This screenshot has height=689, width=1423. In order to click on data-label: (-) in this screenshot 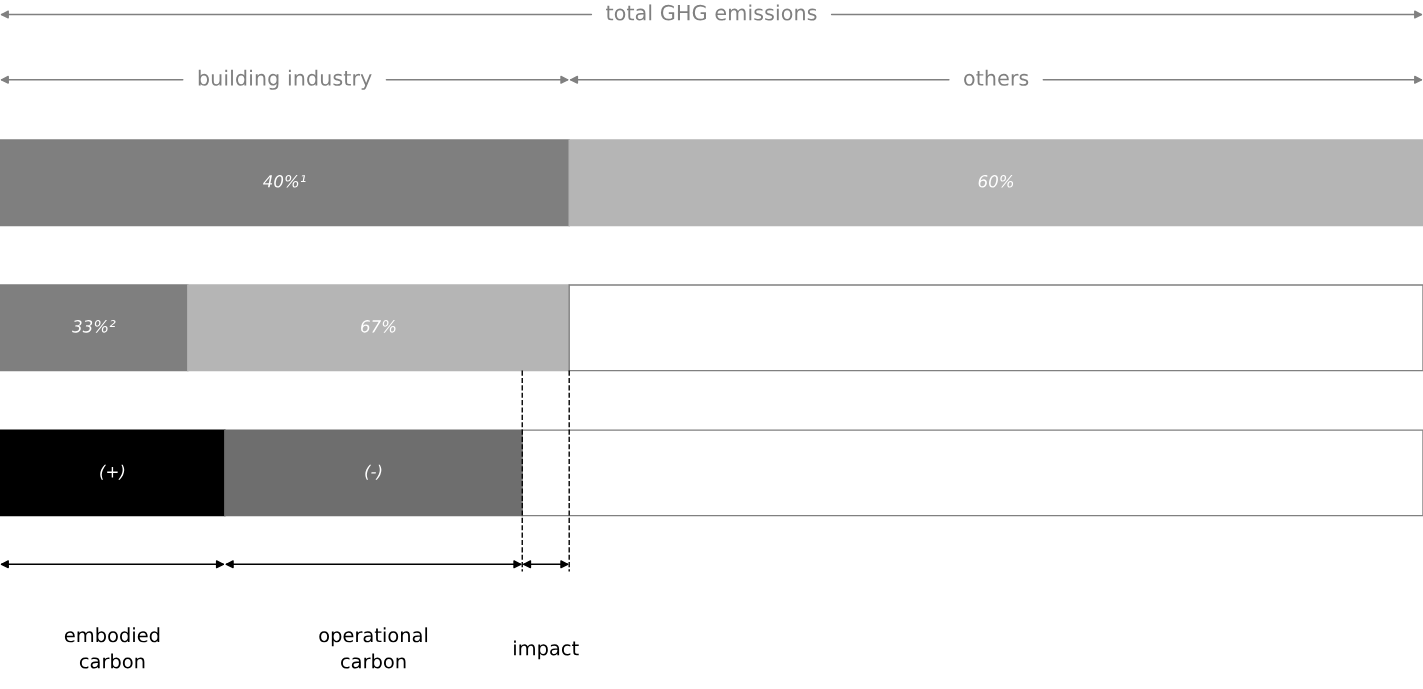, I will do `click(373, 472)`.